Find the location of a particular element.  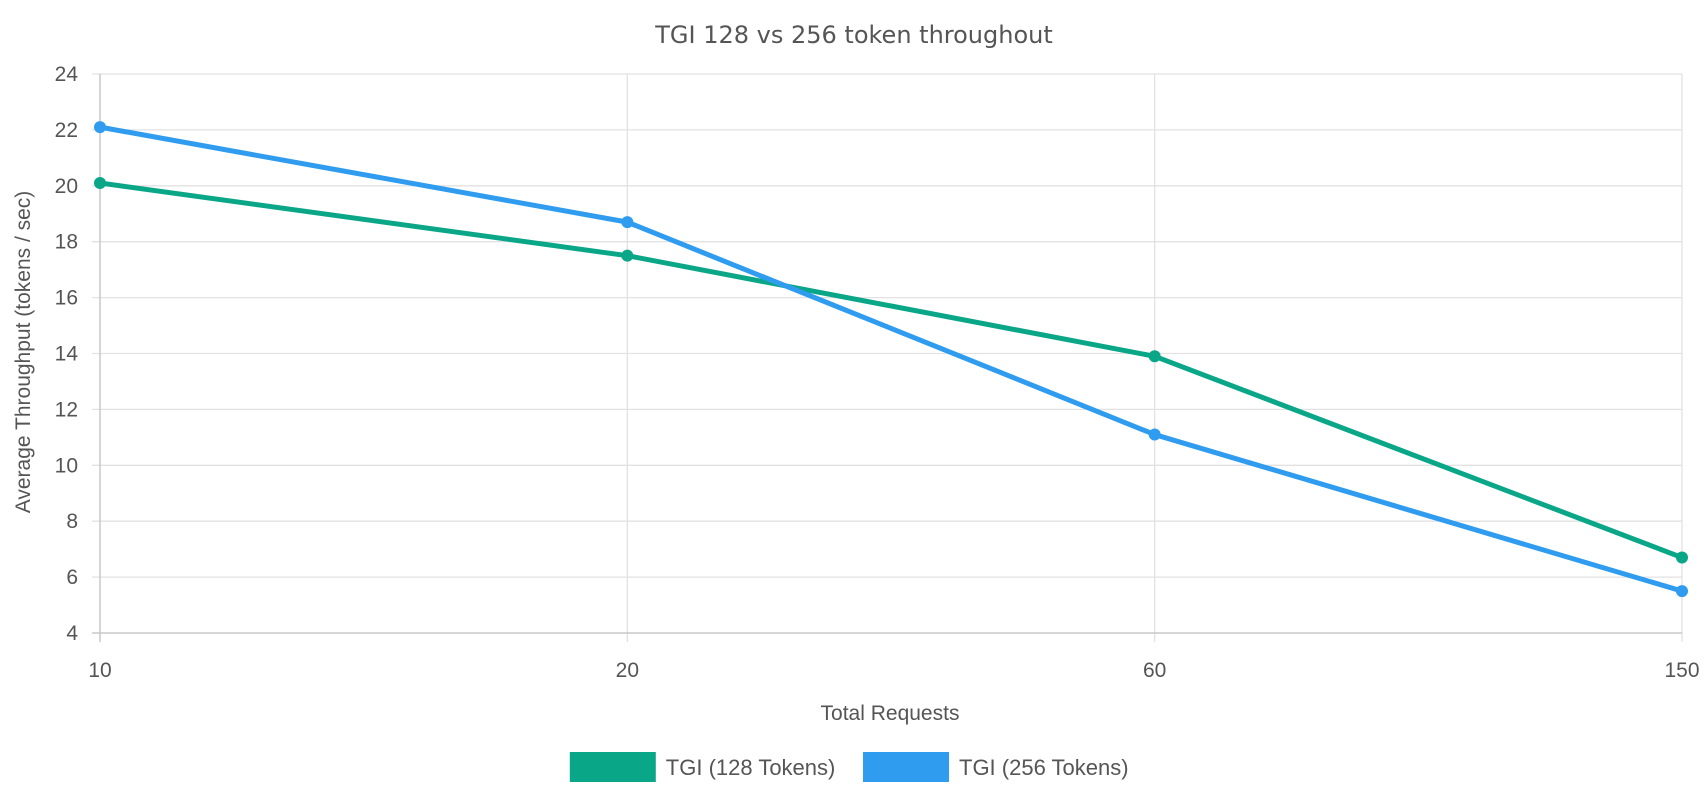

y-tick-label: 4 is located at coordinates (72, 633).